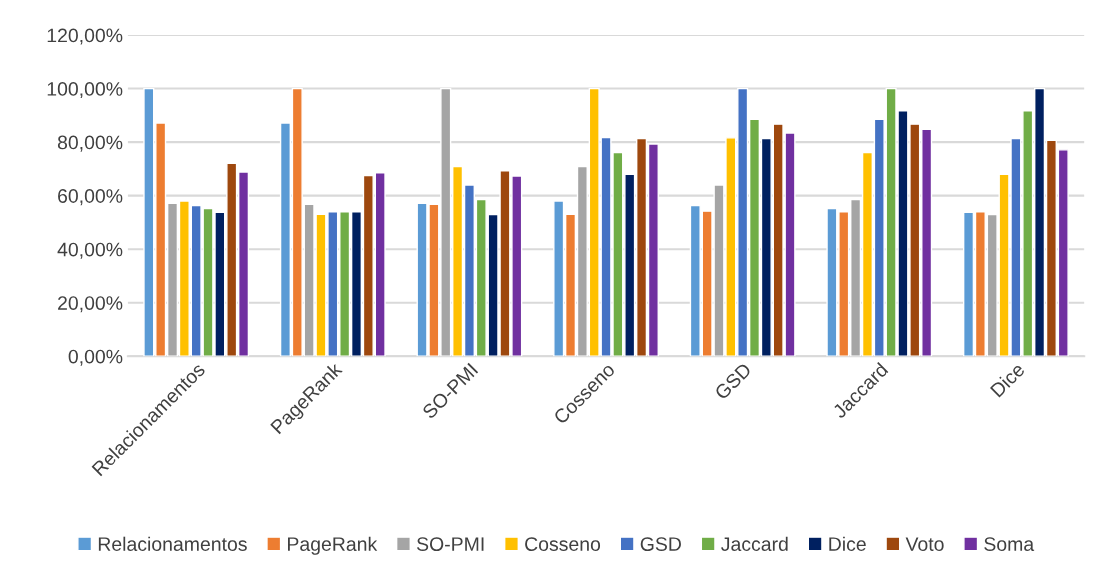  Describe the element at coordinates (90, 304) in the screenshot. I see `y-tick-label: 20,00%` at that location.